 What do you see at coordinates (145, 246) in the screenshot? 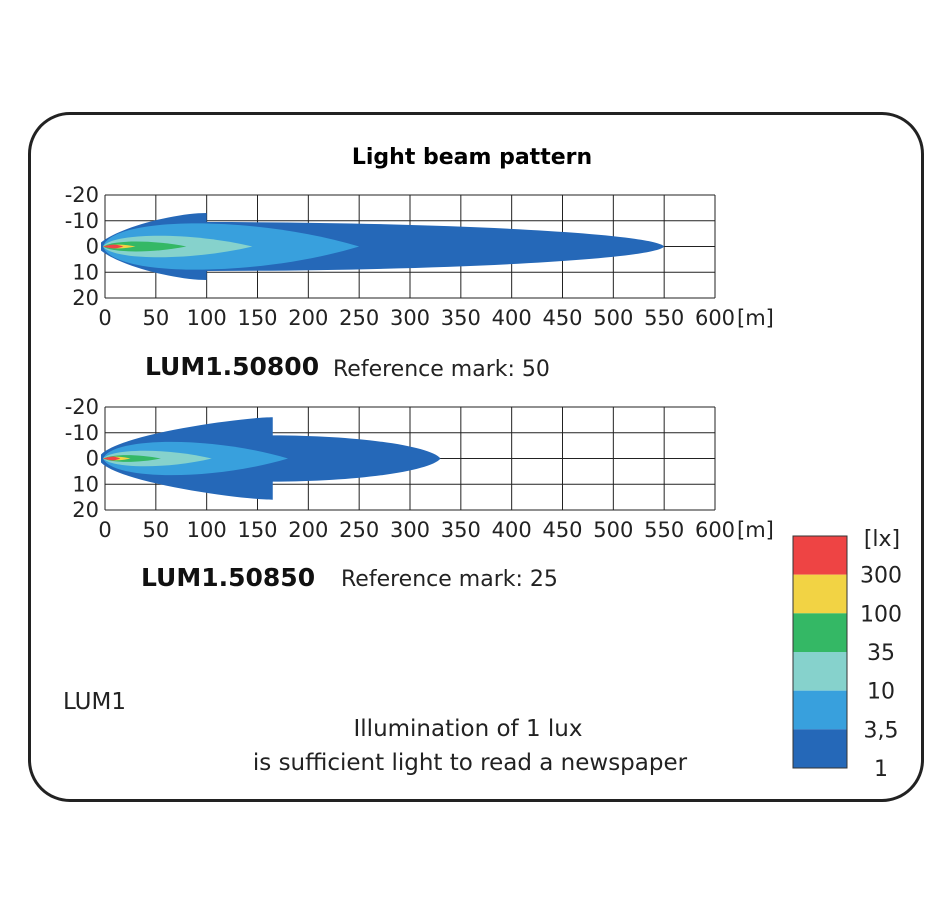
I see `isolux-area-35-lx` at bounding box center [145, 246].